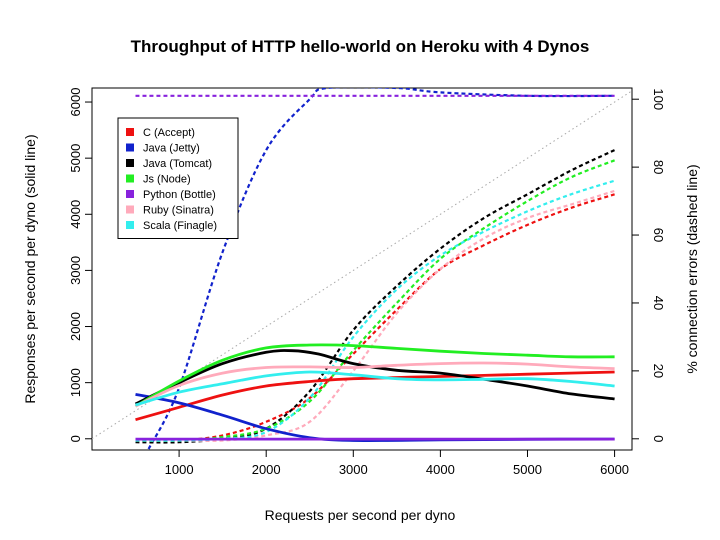 The width and height of the screenshot is (720, 540). I want to click on legend-swatch-c-accept, so click(130, 132).